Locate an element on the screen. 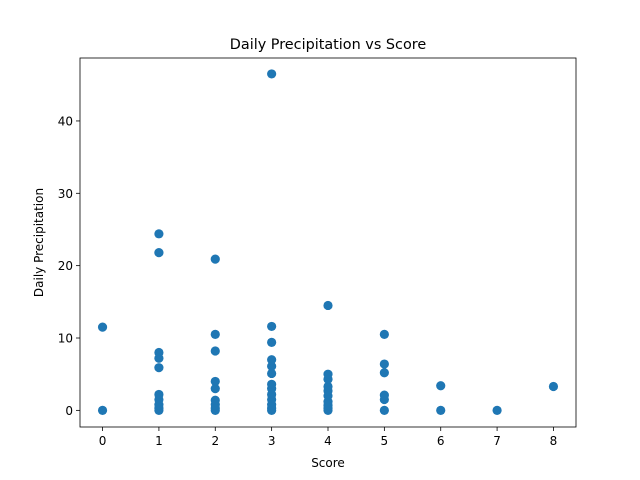 The image size is (640, 480). x-tick-label: 6 is located at coordinates (441, 441).